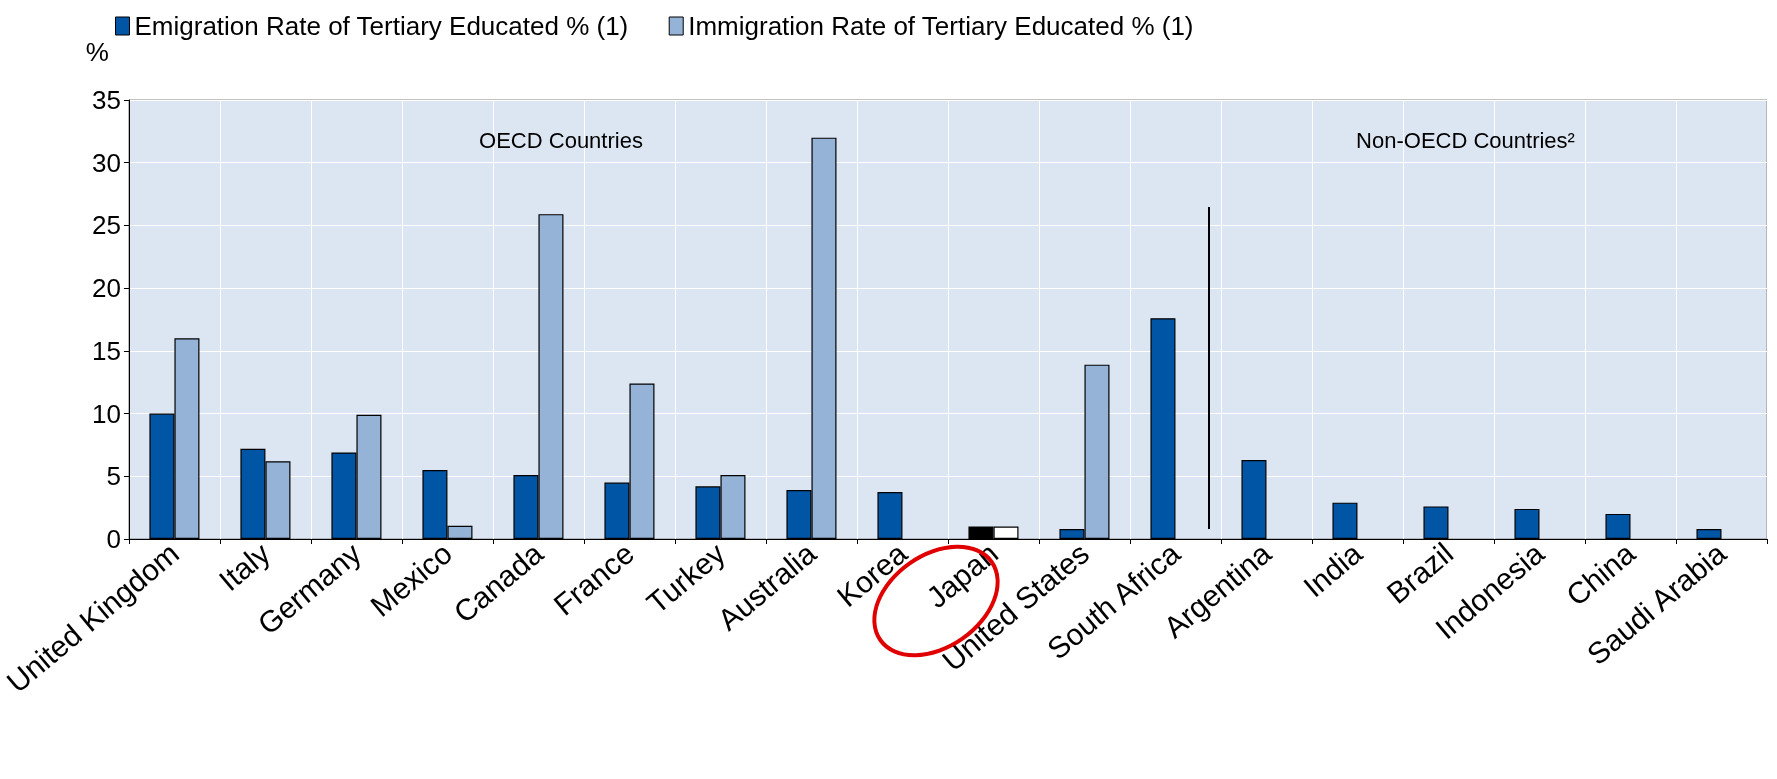 The image size is (1777, 779). I want to click on y-tick-label: 0, so click(113, 539).